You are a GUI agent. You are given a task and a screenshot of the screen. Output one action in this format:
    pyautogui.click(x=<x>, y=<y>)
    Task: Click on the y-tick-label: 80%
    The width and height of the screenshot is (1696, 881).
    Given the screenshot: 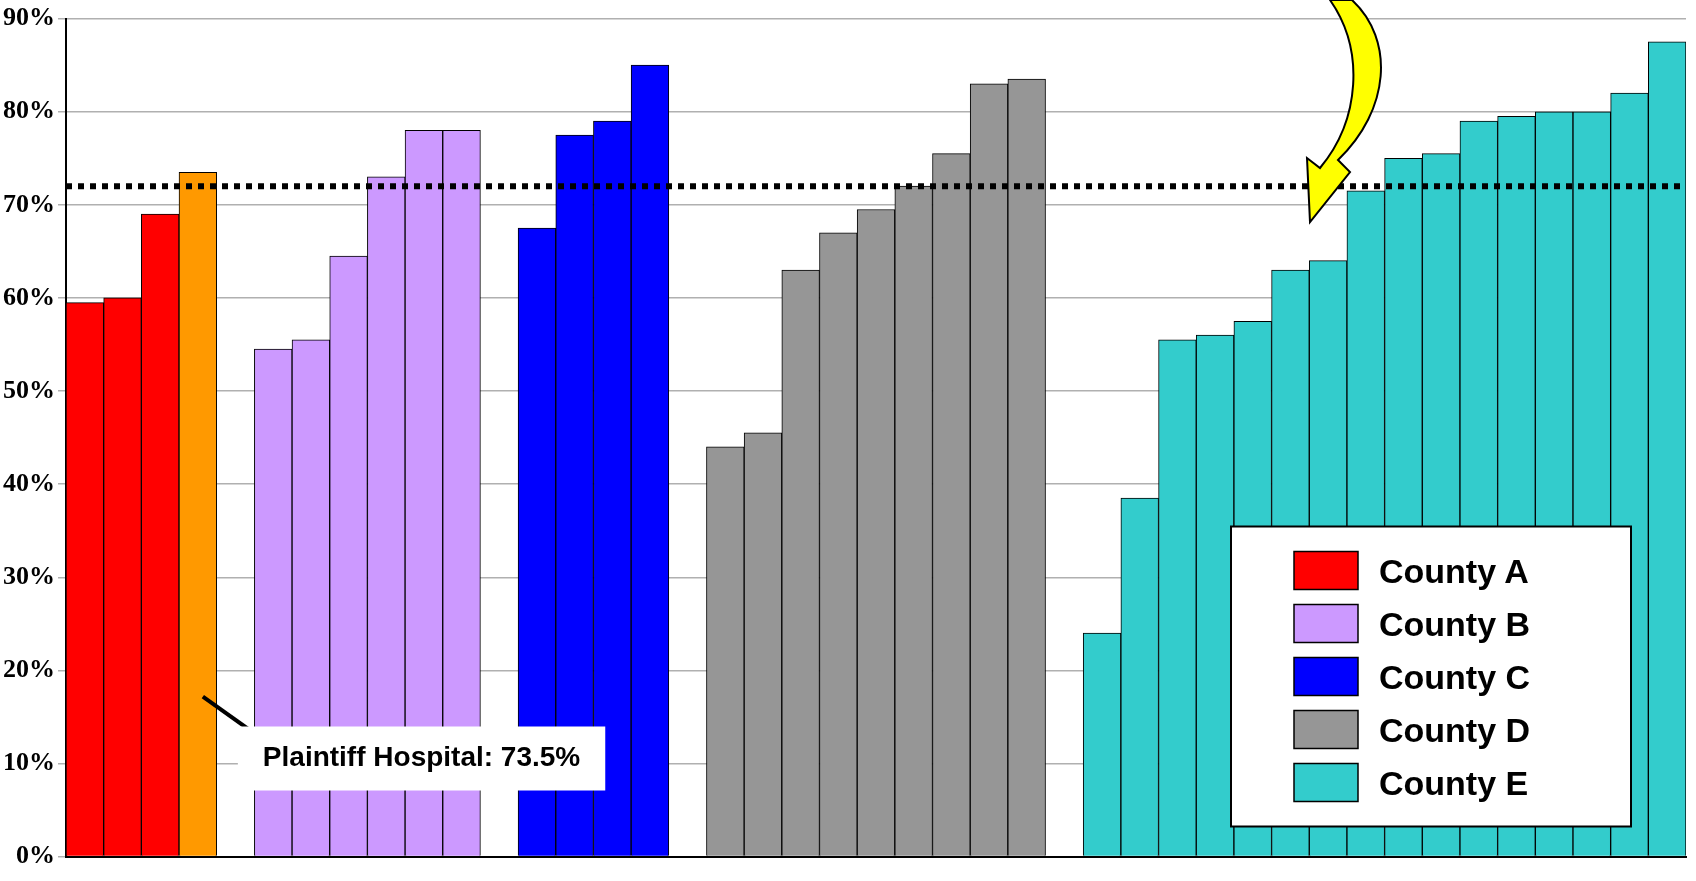 What is the action you would take?
    pyautogui.click(x=29, y=110)
    